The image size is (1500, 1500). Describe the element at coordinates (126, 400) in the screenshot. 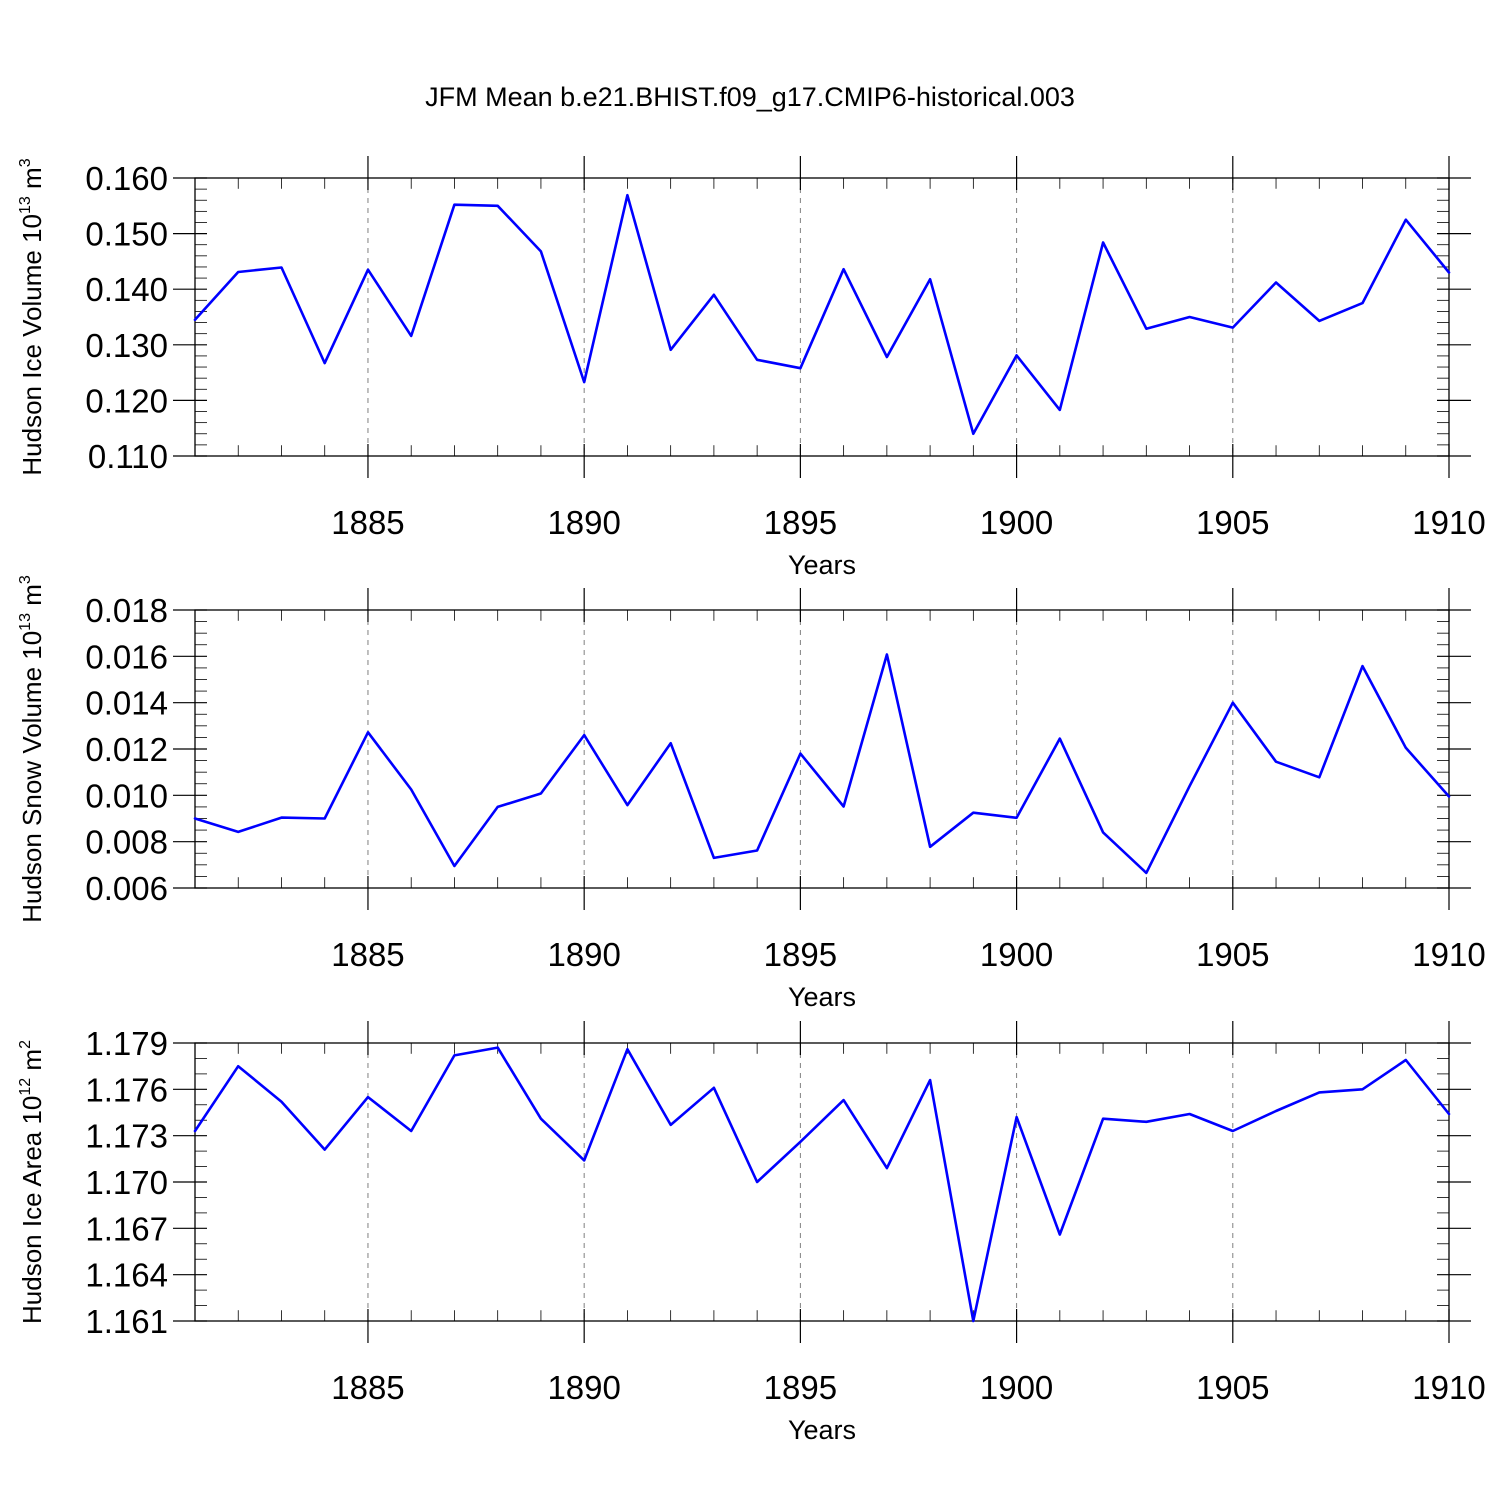

I see `y-tick-label: 0.120` at that location.